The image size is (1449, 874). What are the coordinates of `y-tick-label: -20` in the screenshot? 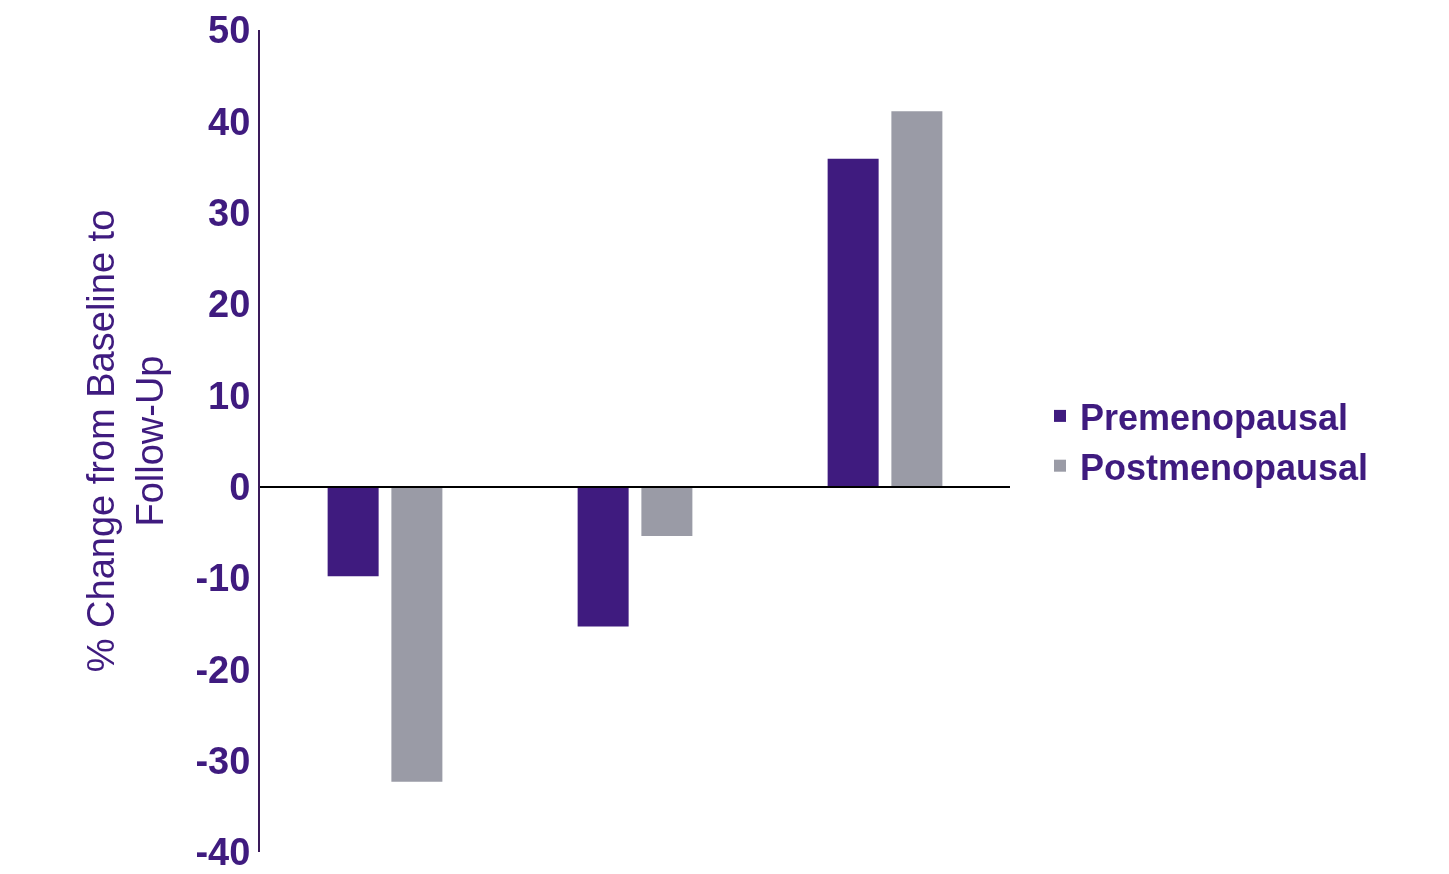 It's located at (223, 669).